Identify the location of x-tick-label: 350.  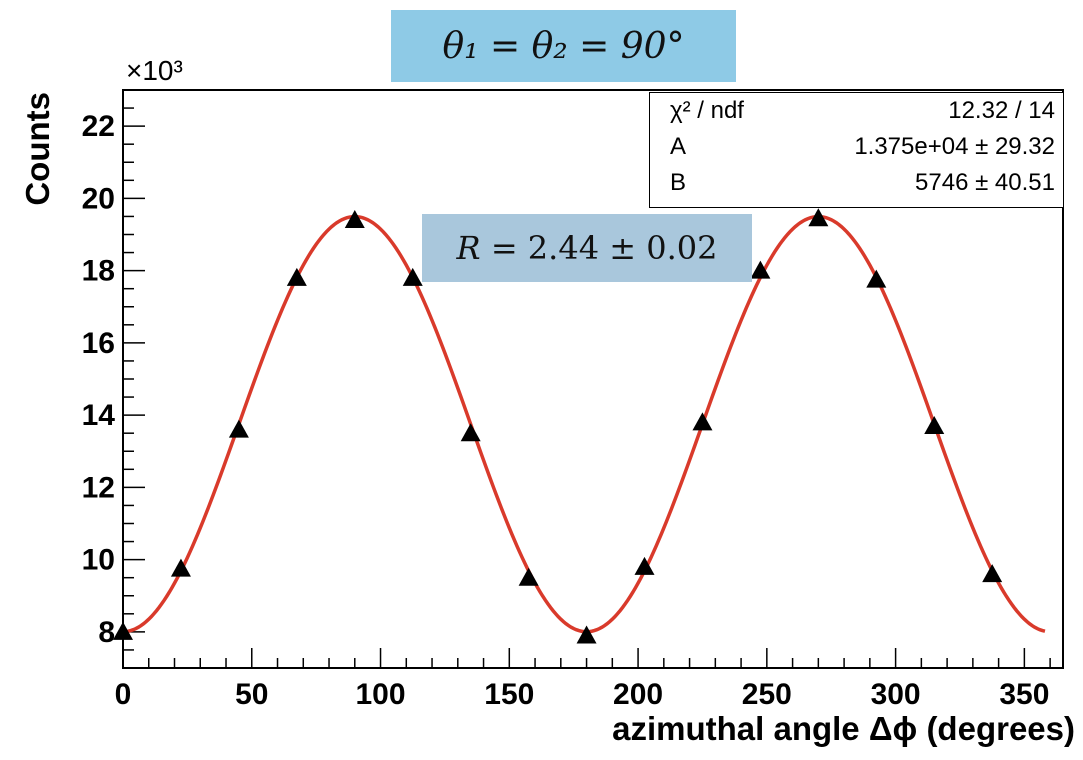
(1024, 694).